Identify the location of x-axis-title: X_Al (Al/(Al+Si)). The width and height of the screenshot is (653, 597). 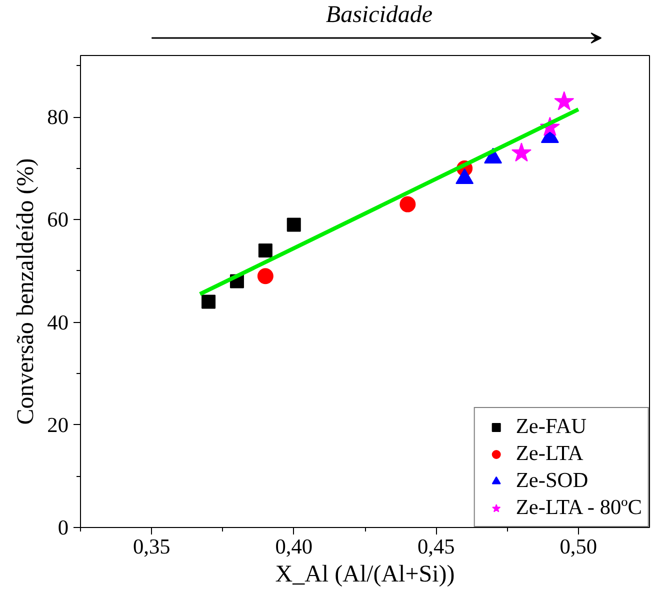
(365, 575).